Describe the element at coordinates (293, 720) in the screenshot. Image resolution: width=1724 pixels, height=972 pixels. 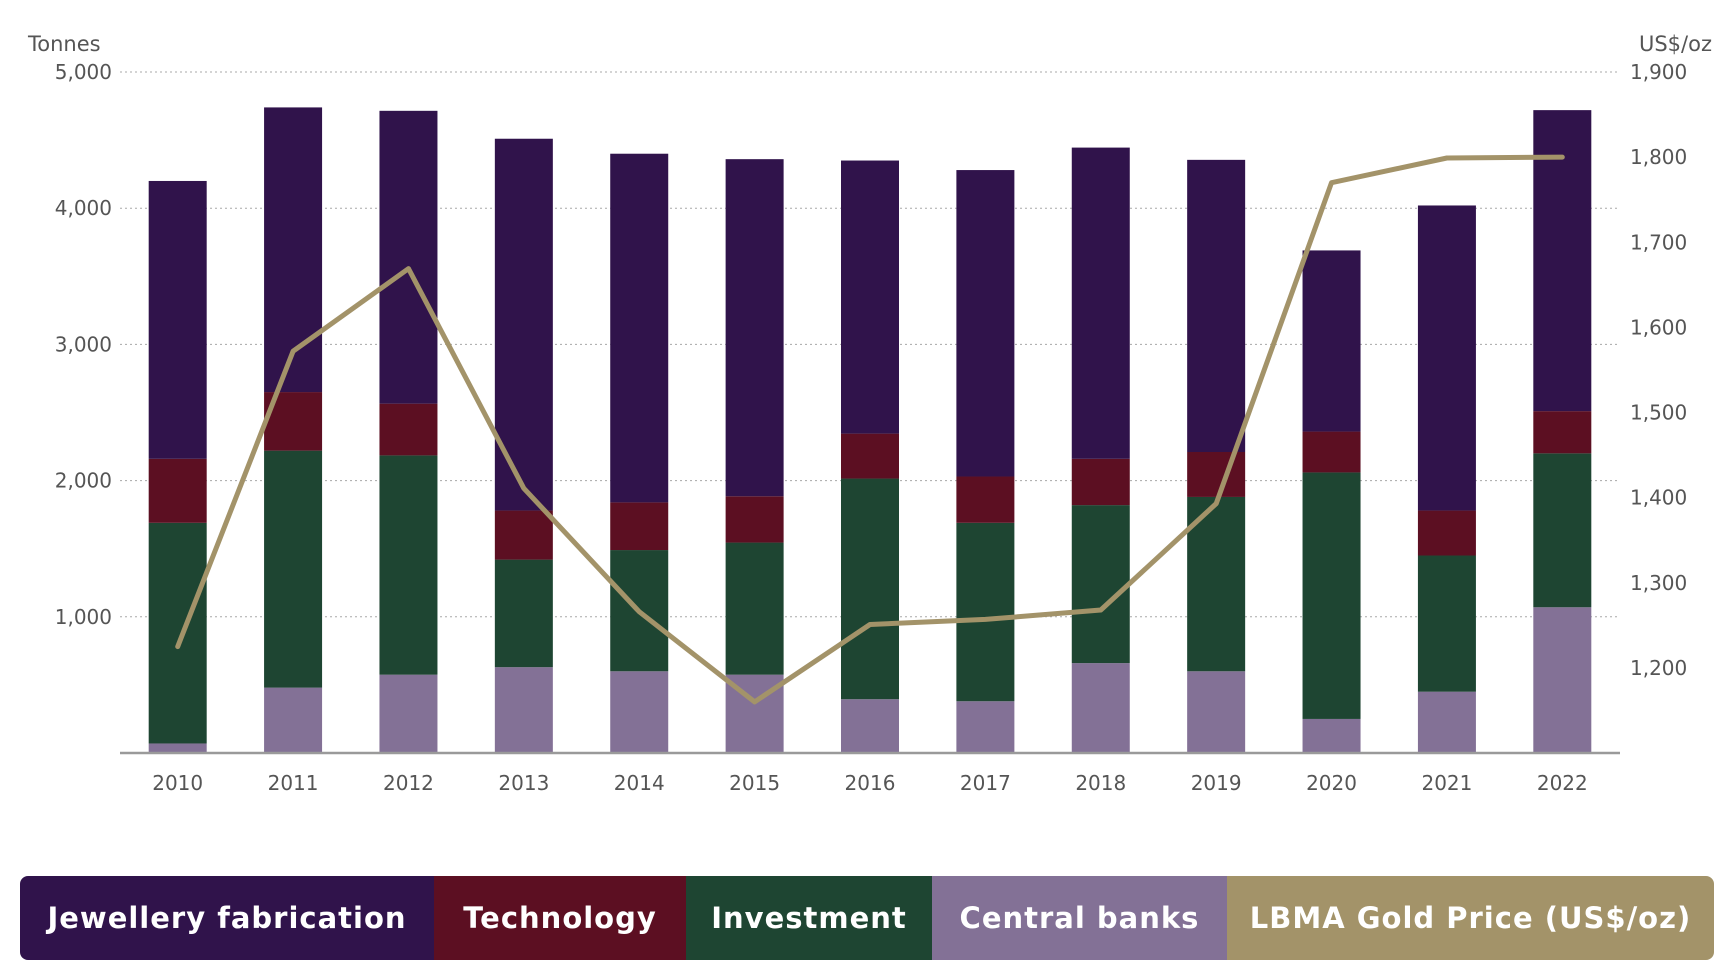
I see `bar-central-banks-2011` at that location.